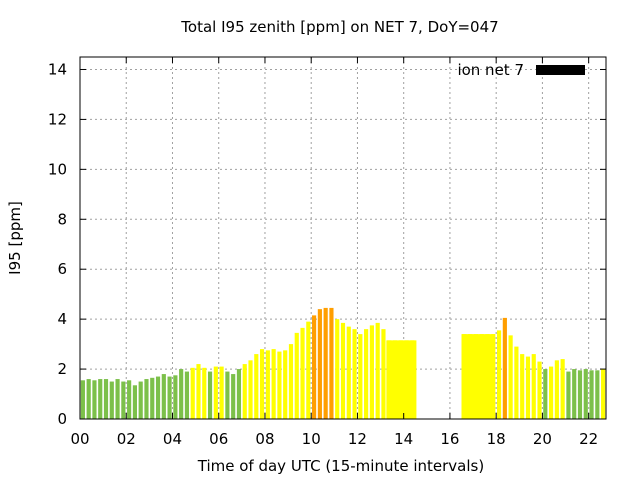 This screenshot has height=480, width=640. Describe the element at coordinates (57, 169) in the screenshot. I see `y-tick-label: 10` at that location.